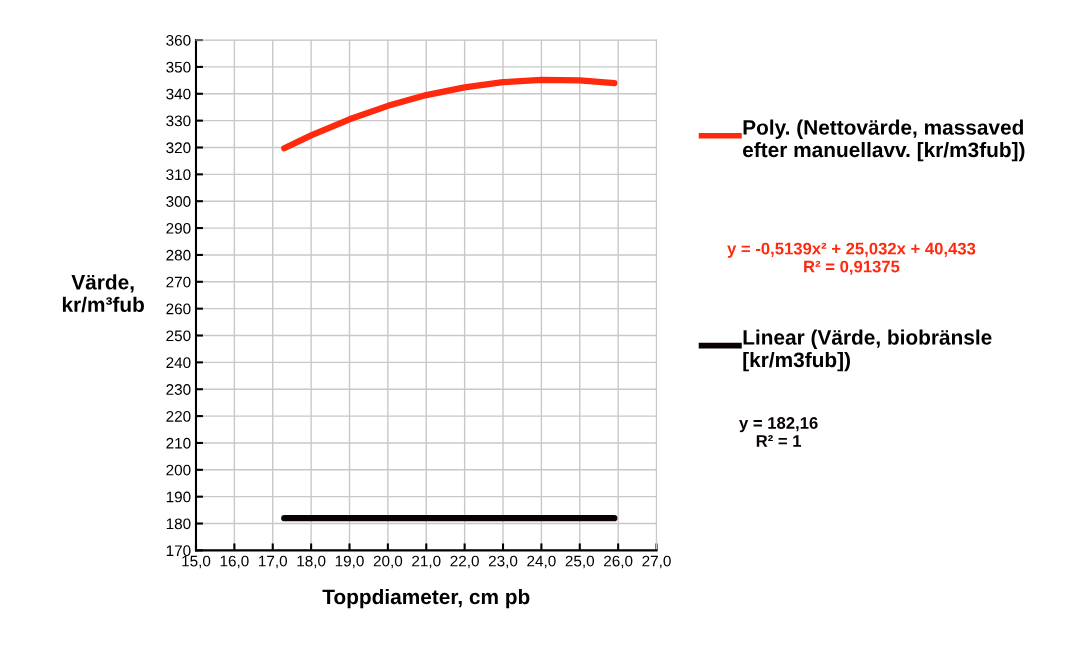  I want to click on x-tick-label: 26,0, so click(618, 562).